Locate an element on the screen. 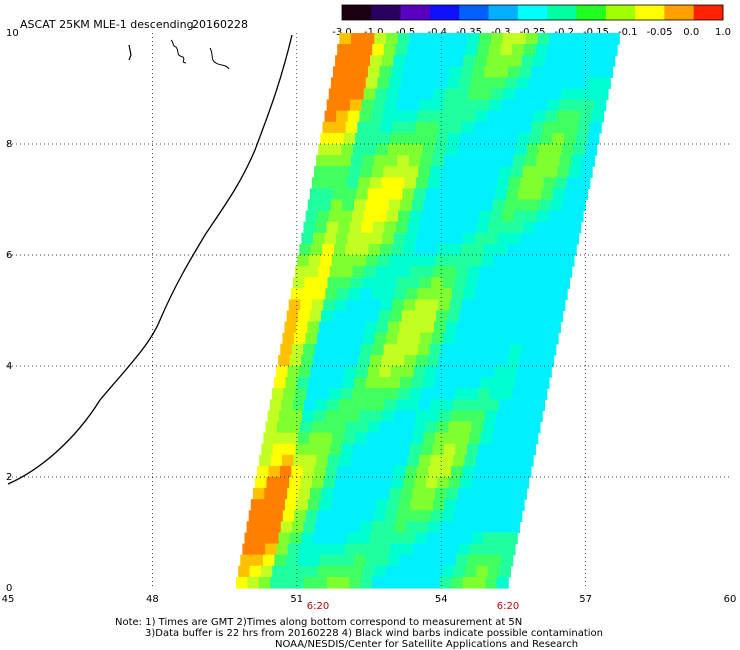 The height and width of the screenshot is (650, 740). colorbar-swatch is located at coordinates (444, 12).